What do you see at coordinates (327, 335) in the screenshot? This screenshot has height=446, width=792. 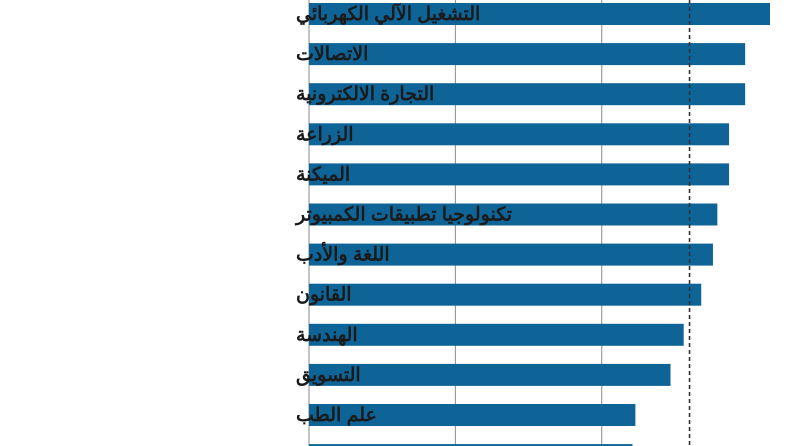 I see `category-label-8: الهندسة` at bounding box center [327, 335].